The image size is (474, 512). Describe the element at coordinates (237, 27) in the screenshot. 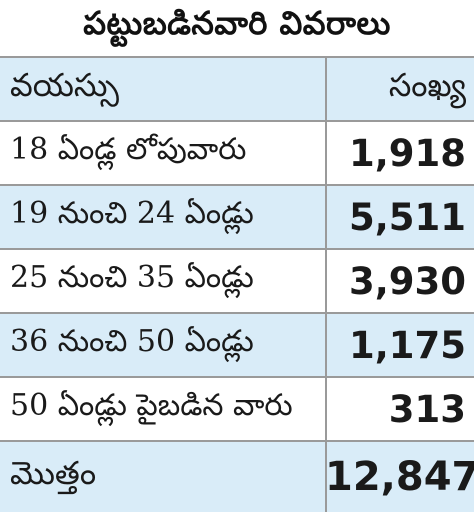

I see `table-title: పట్టుబడినవారి వివరాలు` at that location.